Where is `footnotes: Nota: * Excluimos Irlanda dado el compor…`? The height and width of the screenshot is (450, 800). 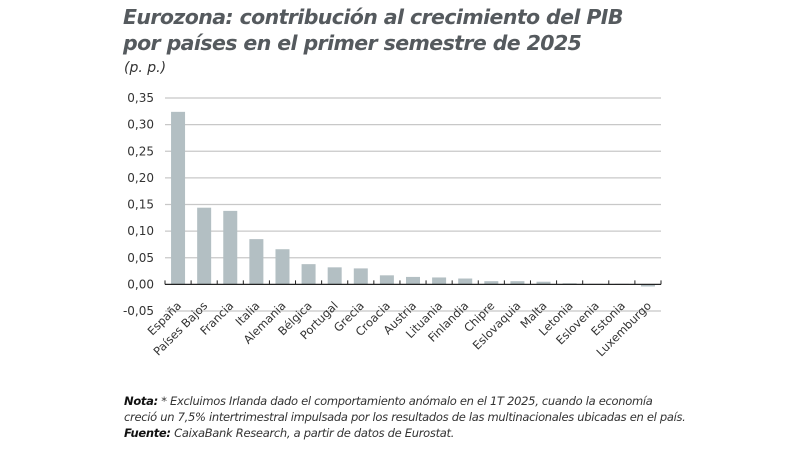 footnotes: Nota: * Excluimos Irlanda dado el compor… is located at coordinates (405, 417).